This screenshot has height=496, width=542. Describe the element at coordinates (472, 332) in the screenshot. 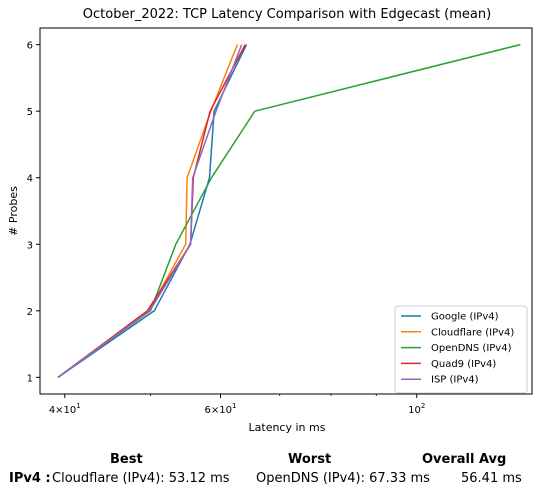

I see `legend-label-1: Cloudflare (IPv4)` at that location.